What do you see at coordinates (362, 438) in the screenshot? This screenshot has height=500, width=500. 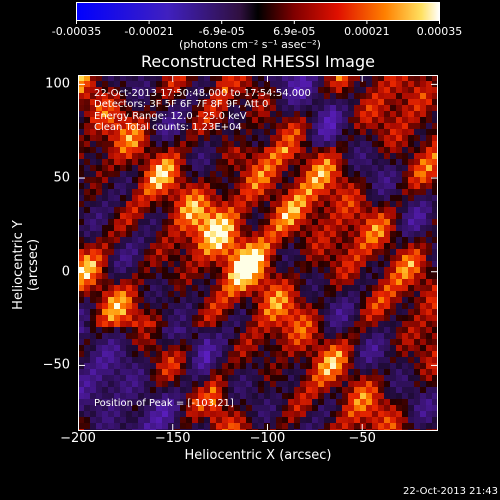 I see `x-tick-label: −50` at bounding box center [362, 438].